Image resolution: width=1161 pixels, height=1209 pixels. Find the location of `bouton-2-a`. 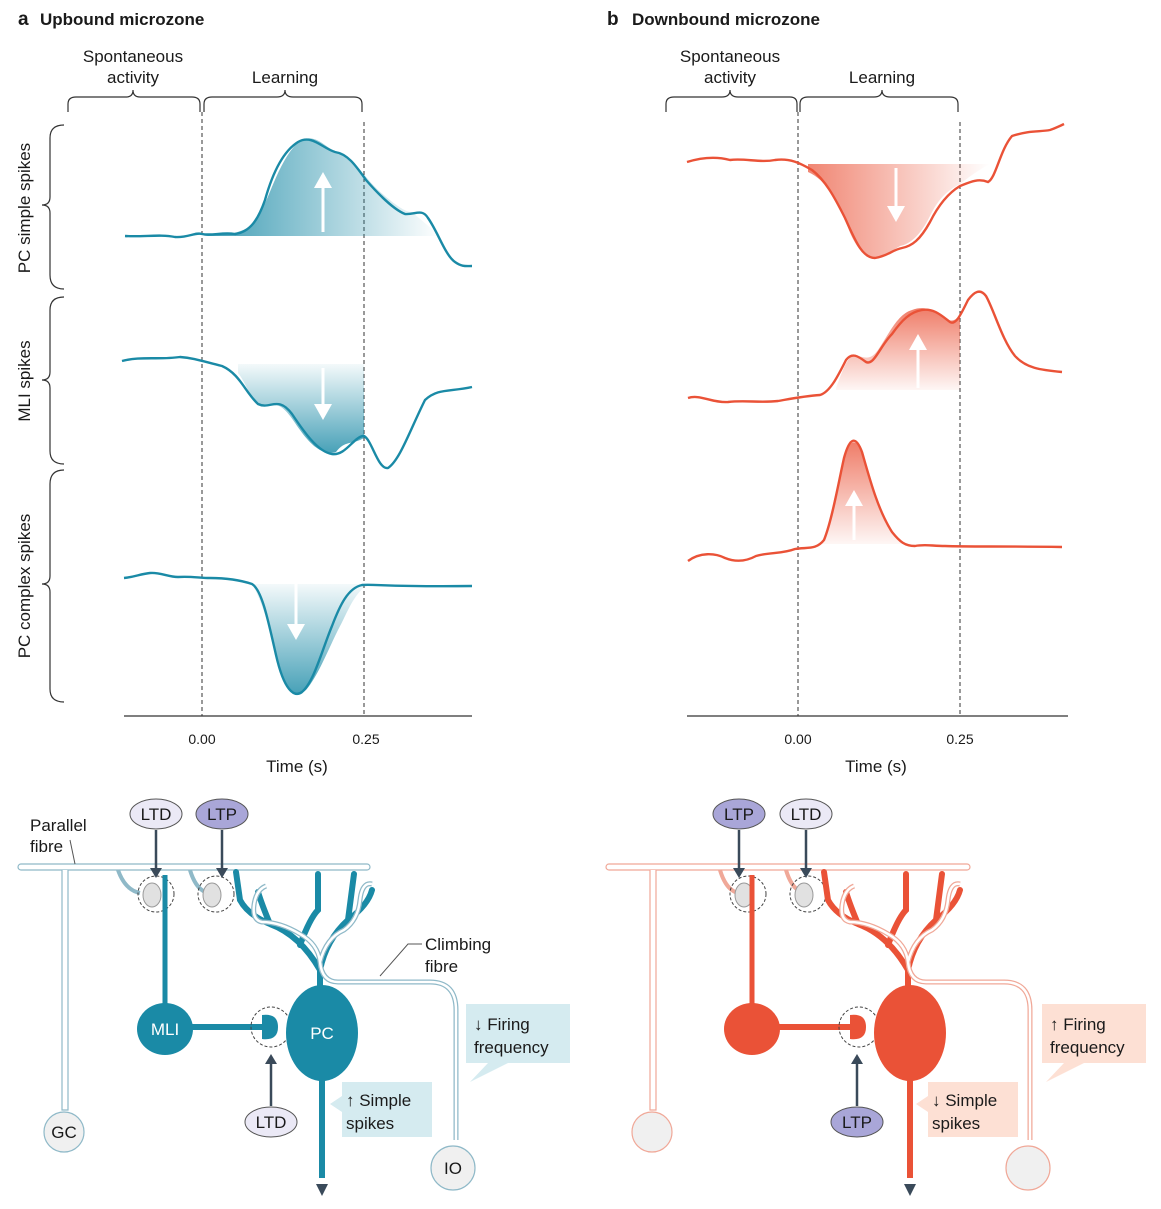

bouton-2-a is located at coordinates (212, 895).